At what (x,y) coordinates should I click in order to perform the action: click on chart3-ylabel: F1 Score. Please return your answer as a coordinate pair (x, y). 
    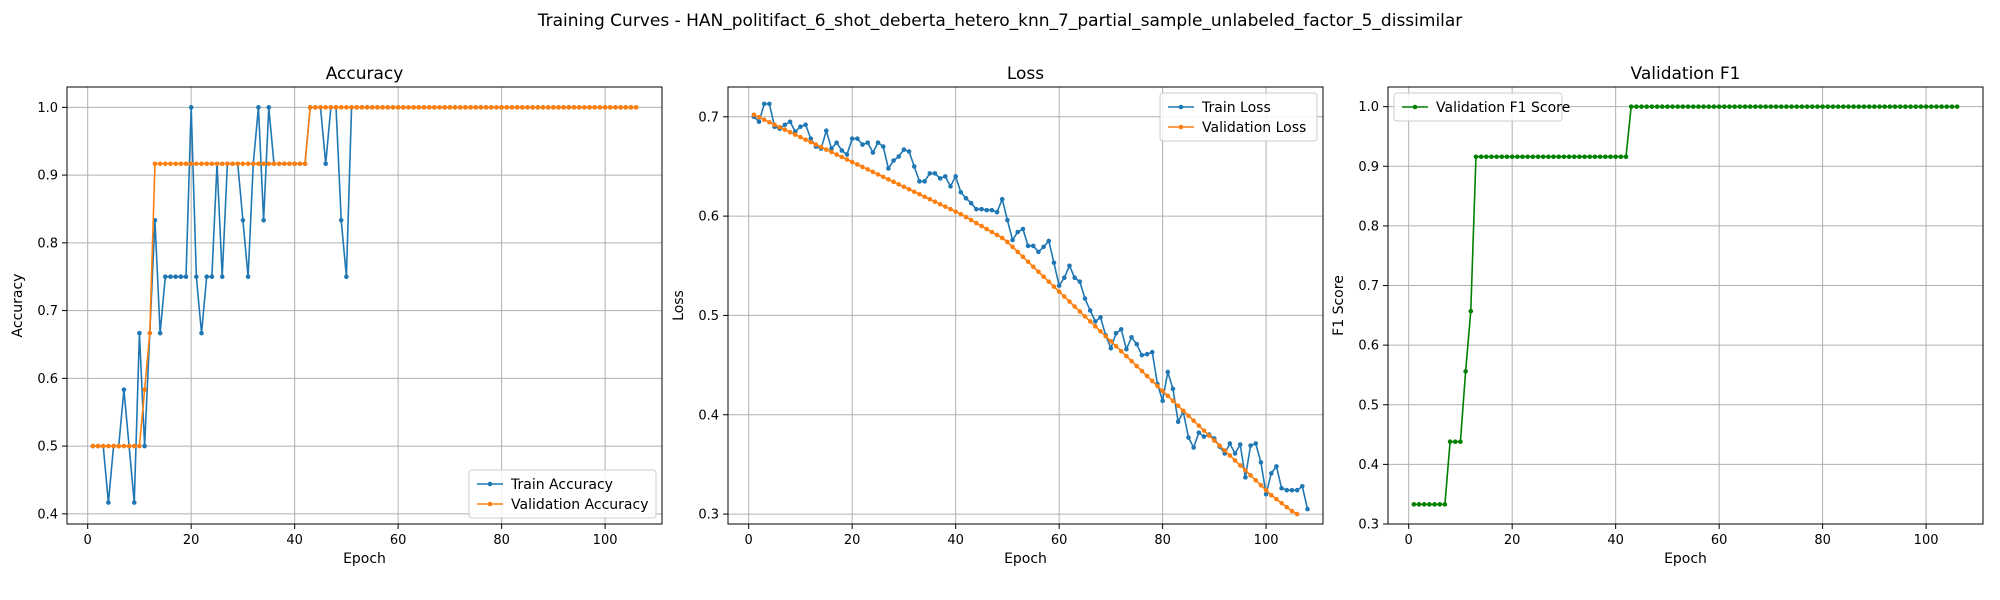
    Looking at the image, I should click on (1339, 305).